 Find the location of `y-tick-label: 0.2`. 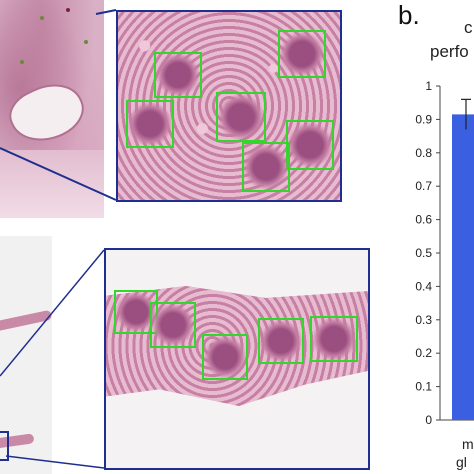

y-tick-label: 0.2 is located at coordinates (423, 353).